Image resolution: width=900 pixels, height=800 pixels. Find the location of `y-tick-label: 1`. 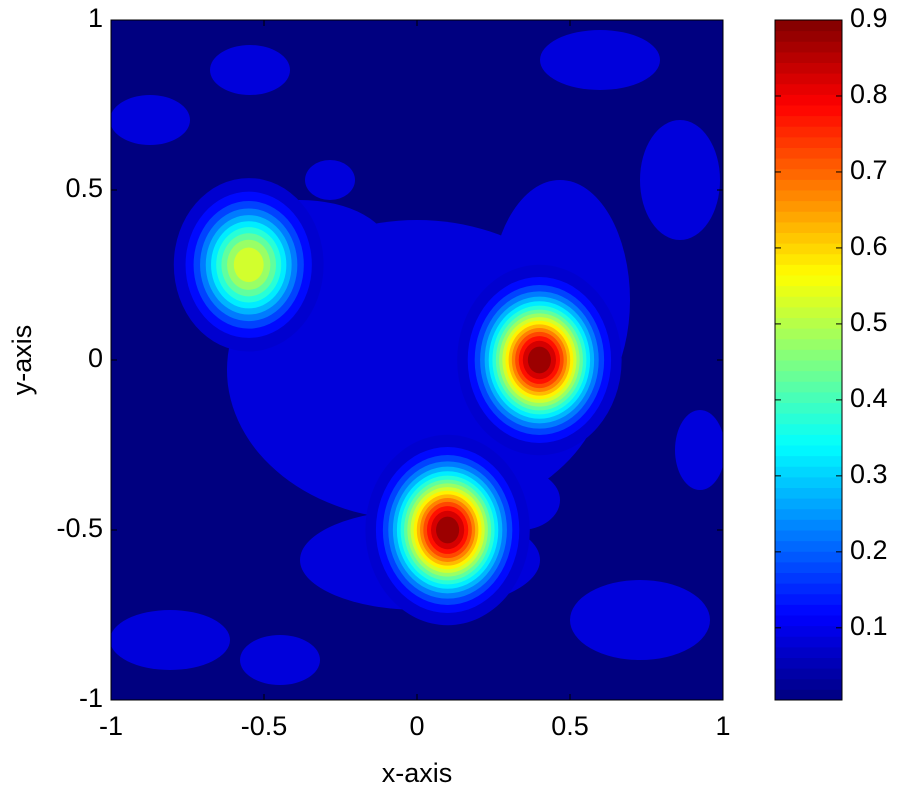

y-tick-label: 1 is located at coordinates (95, 18).